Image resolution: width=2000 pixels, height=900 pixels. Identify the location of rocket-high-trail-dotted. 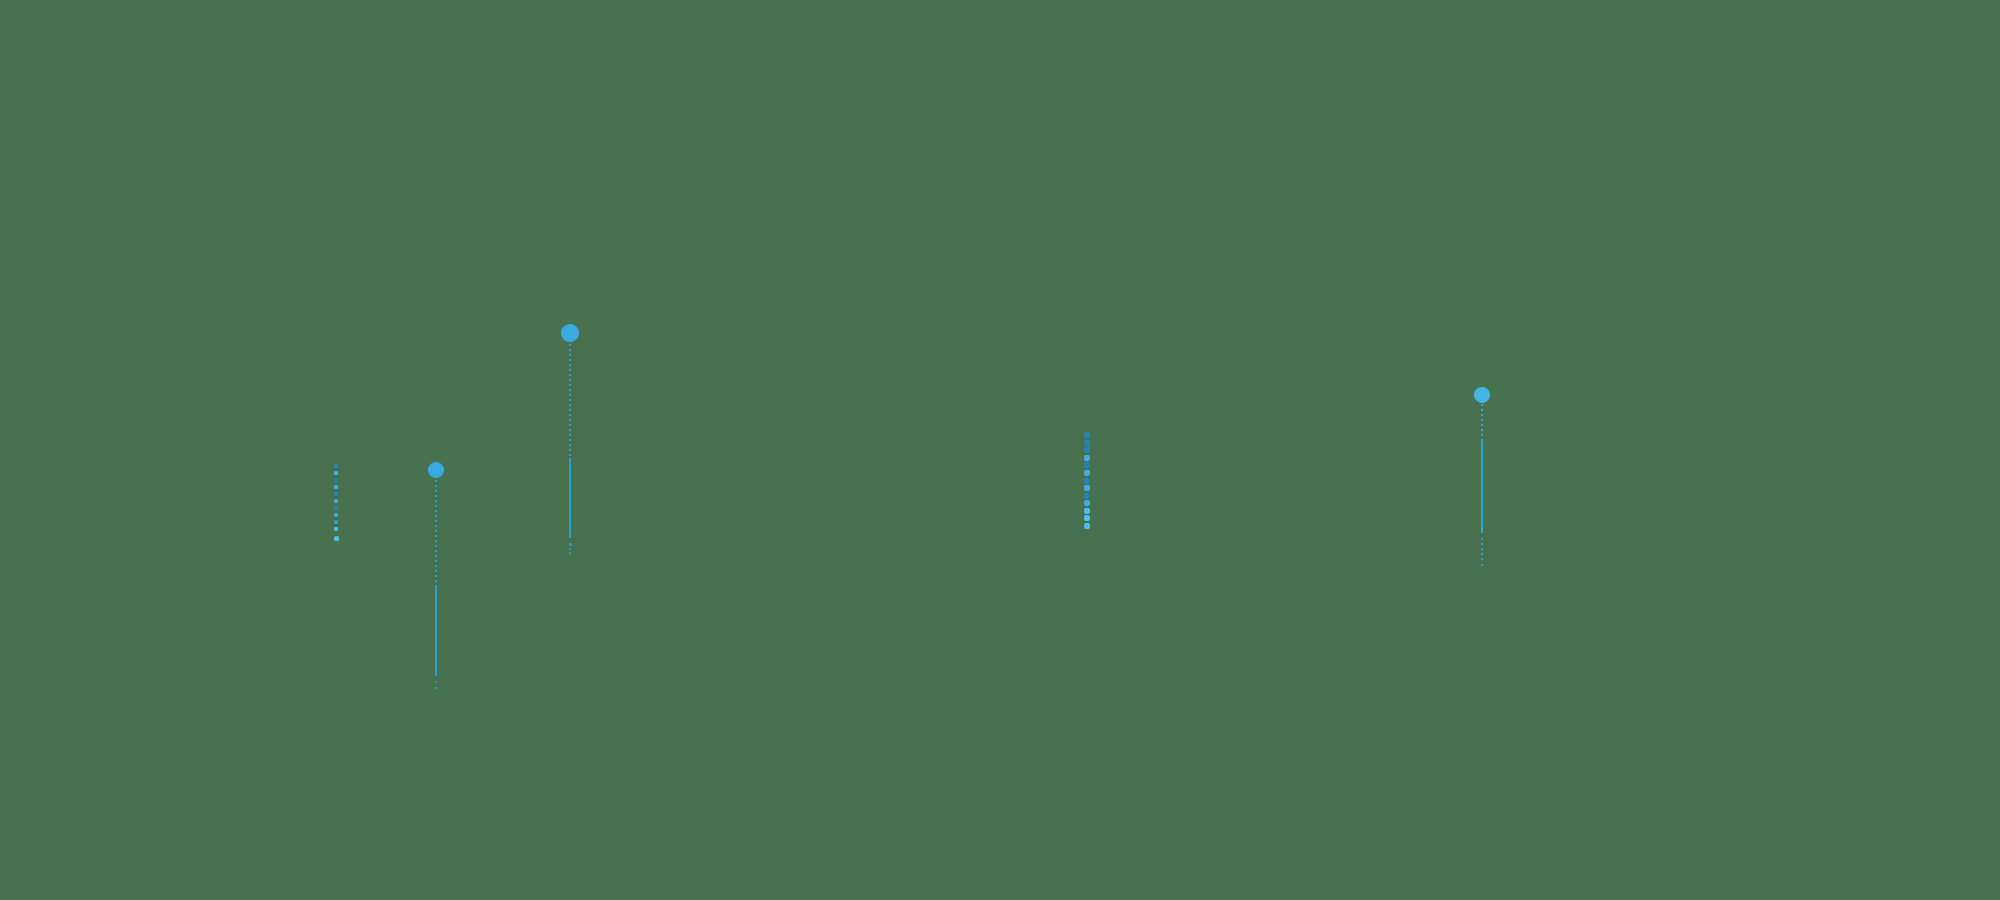
(570, 401).